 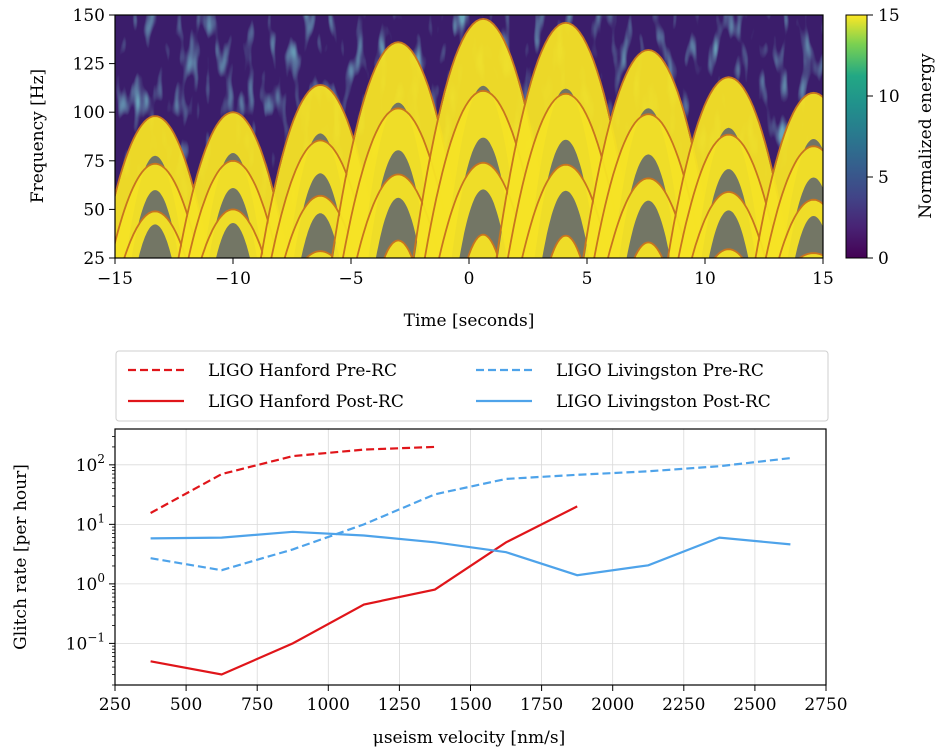 I want to click on line-plot-x-tick-label: 1000, so click(x=328, y=705).